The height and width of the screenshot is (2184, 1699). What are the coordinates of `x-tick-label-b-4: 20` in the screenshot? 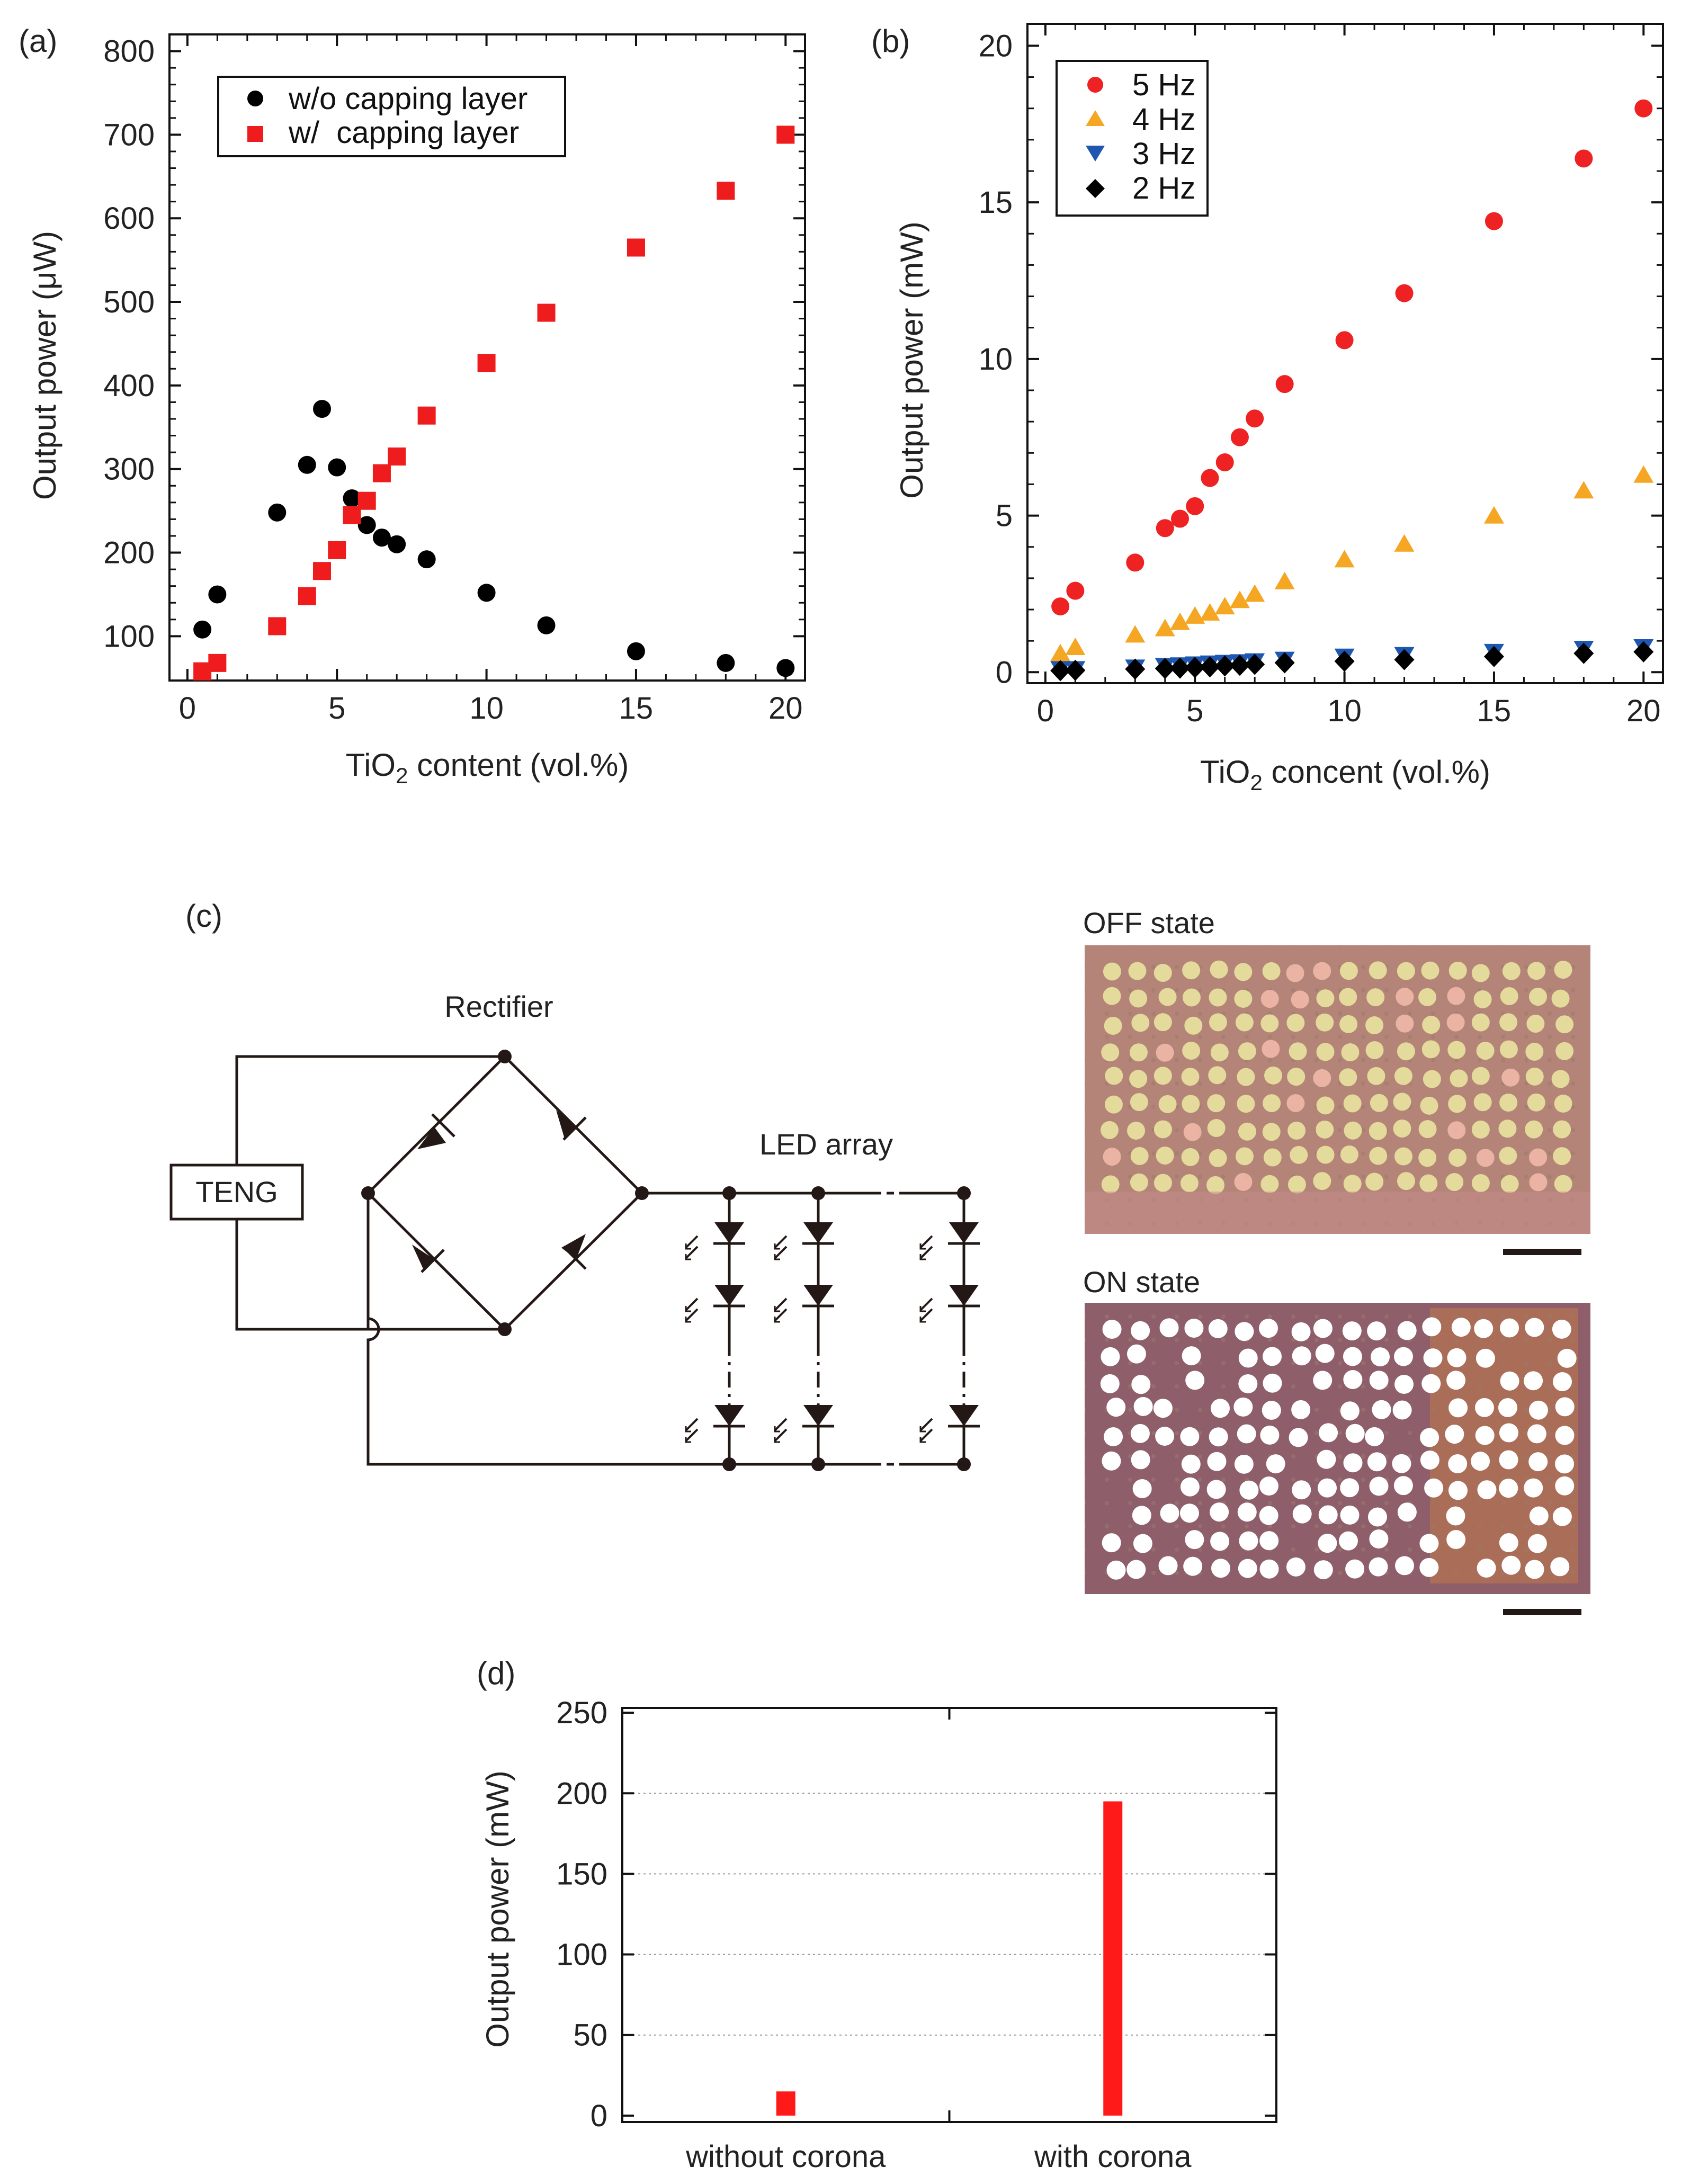 It's located at (1643, 711).